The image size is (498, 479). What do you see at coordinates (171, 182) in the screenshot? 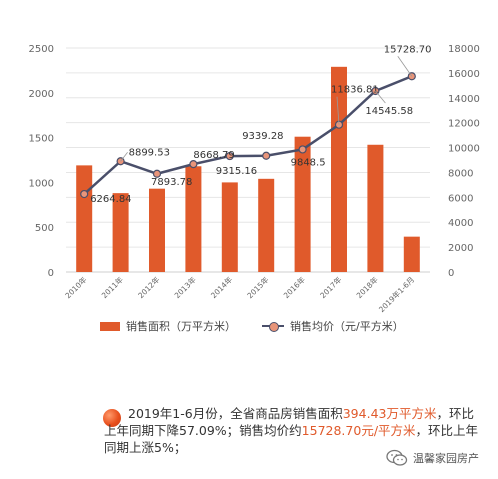
I see `data-label: 7893.78` at bounding box center [171, 182].